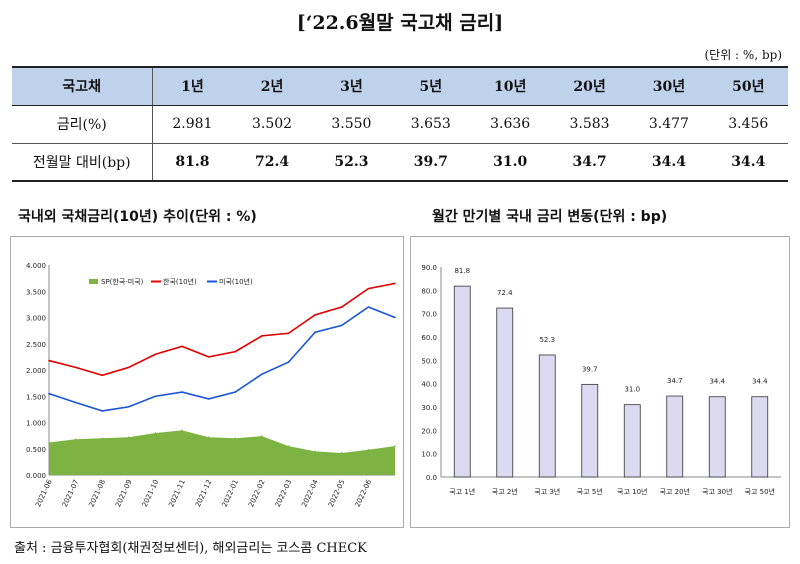 This screenshot has width=800, height=564. What do you see at coordinates (71, 493) in the screenshot?
I see `x-tick-label: 2021-07` at bounding box center [71, 493].